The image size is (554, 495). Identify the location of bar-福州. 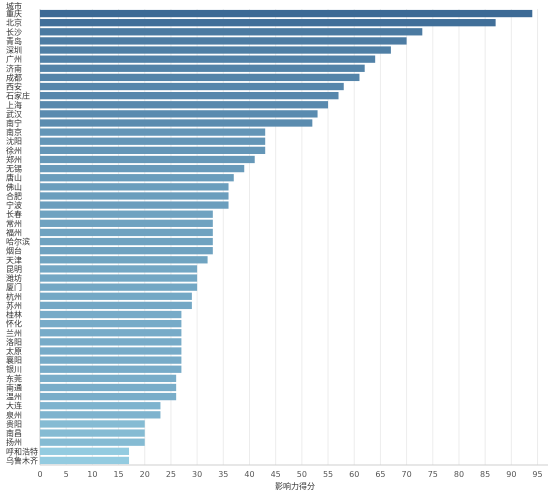
(126, 232).